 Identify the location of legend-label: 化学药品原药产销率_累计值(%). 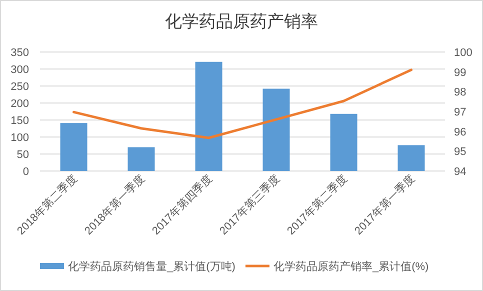
(351, 266).